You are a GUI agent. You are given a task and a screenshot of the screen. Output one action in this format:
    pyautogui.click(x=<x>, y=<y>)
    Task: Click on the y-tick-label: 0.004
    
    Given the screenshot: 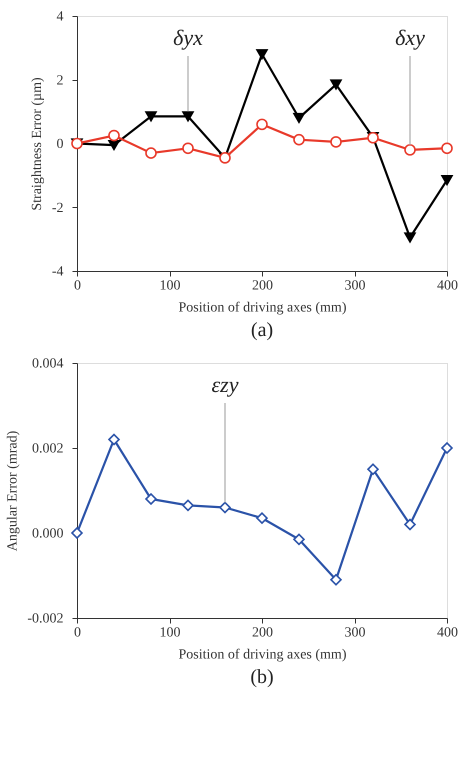 What is the action you would take?
    pyautogui.click(x=48, y=364)
    